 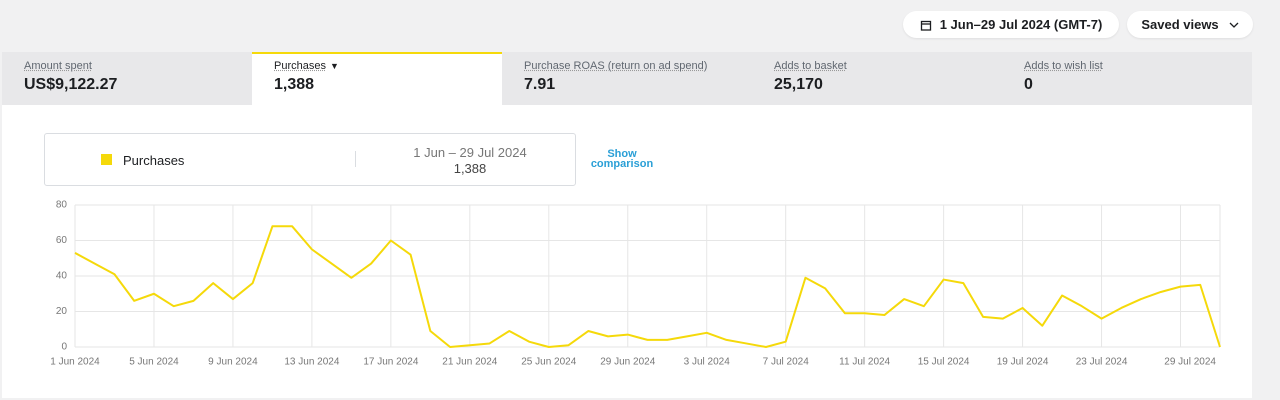 I want to click on x-tick-label: 3 Jul 2024, so click(x=707, y=362).